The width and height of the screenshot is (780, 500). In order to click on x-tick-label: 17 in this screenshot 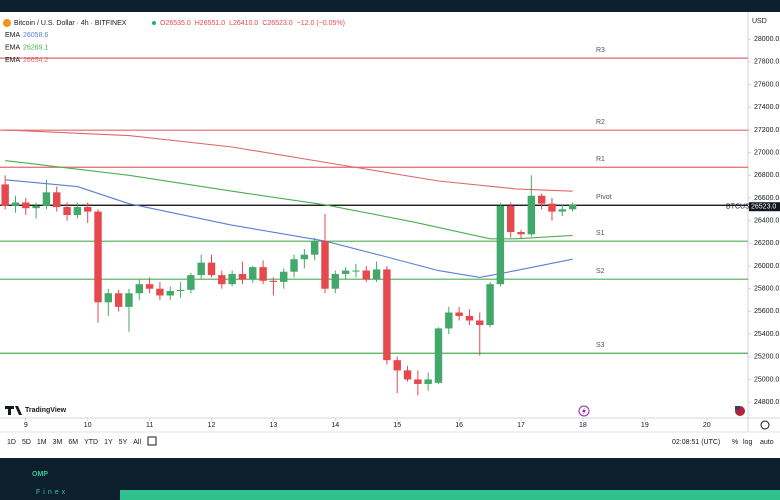, I will do `click(521, 425)`.